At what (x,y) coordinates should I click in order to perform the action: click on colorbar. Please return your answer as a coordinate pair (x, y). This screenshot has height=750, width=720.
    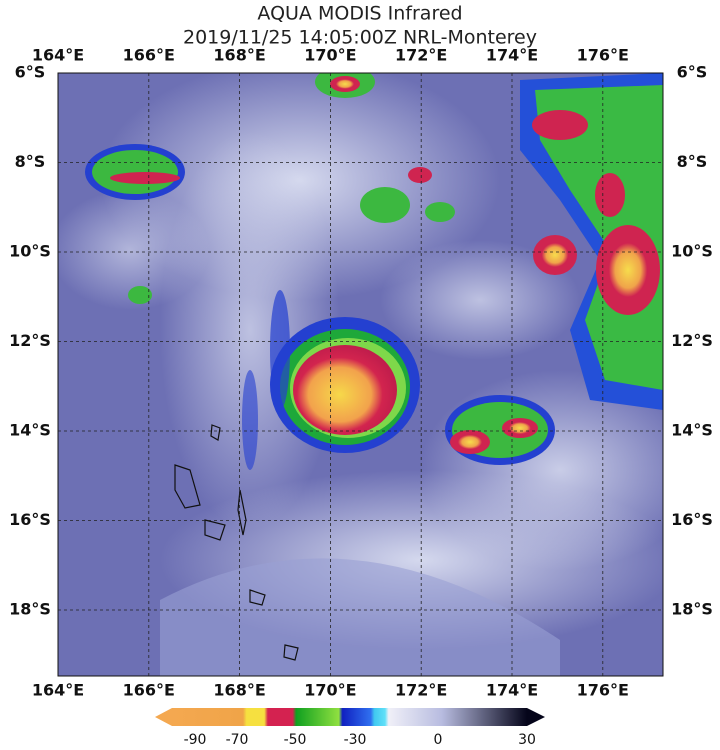
    Looking at the image, I should click on (350, 717).